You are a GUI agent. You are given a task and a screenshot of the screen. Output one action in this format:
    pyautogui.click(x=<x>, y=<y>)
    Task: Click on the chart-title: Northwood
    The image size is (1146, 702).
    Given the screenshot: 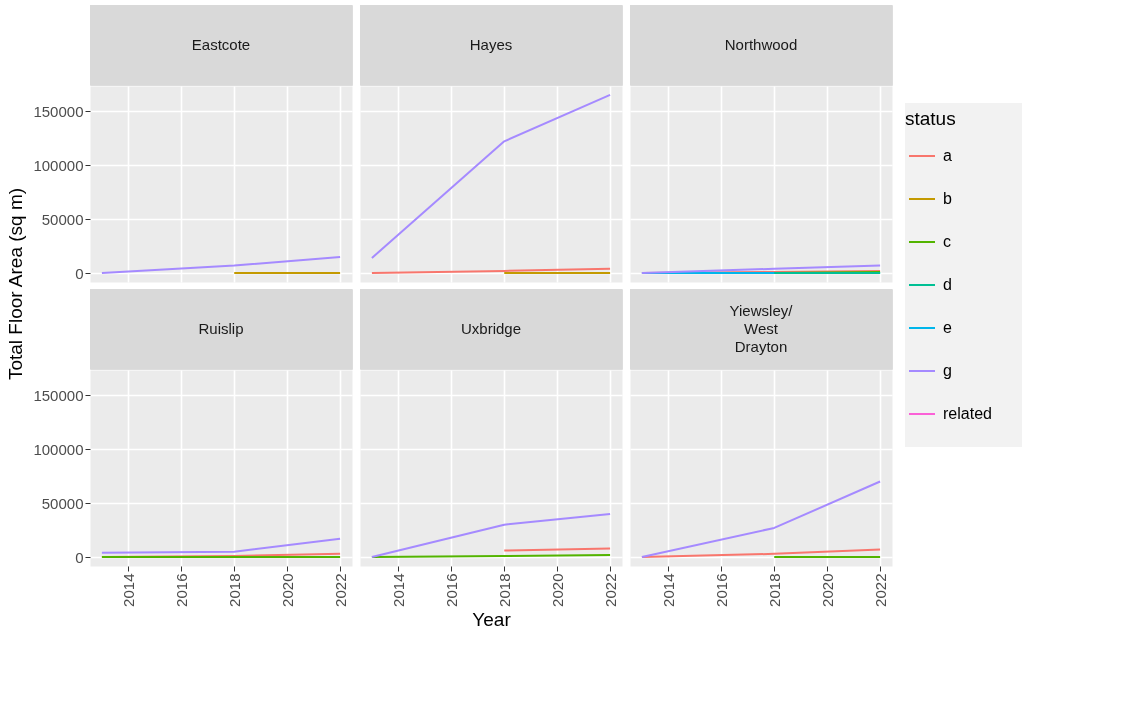 What is the action you would take?
    pyautogui.click(x=761, y=44)
    